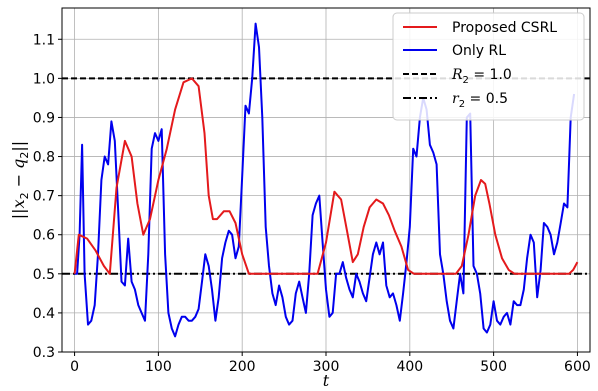  I want to click on legend-box, so click(488, 66).